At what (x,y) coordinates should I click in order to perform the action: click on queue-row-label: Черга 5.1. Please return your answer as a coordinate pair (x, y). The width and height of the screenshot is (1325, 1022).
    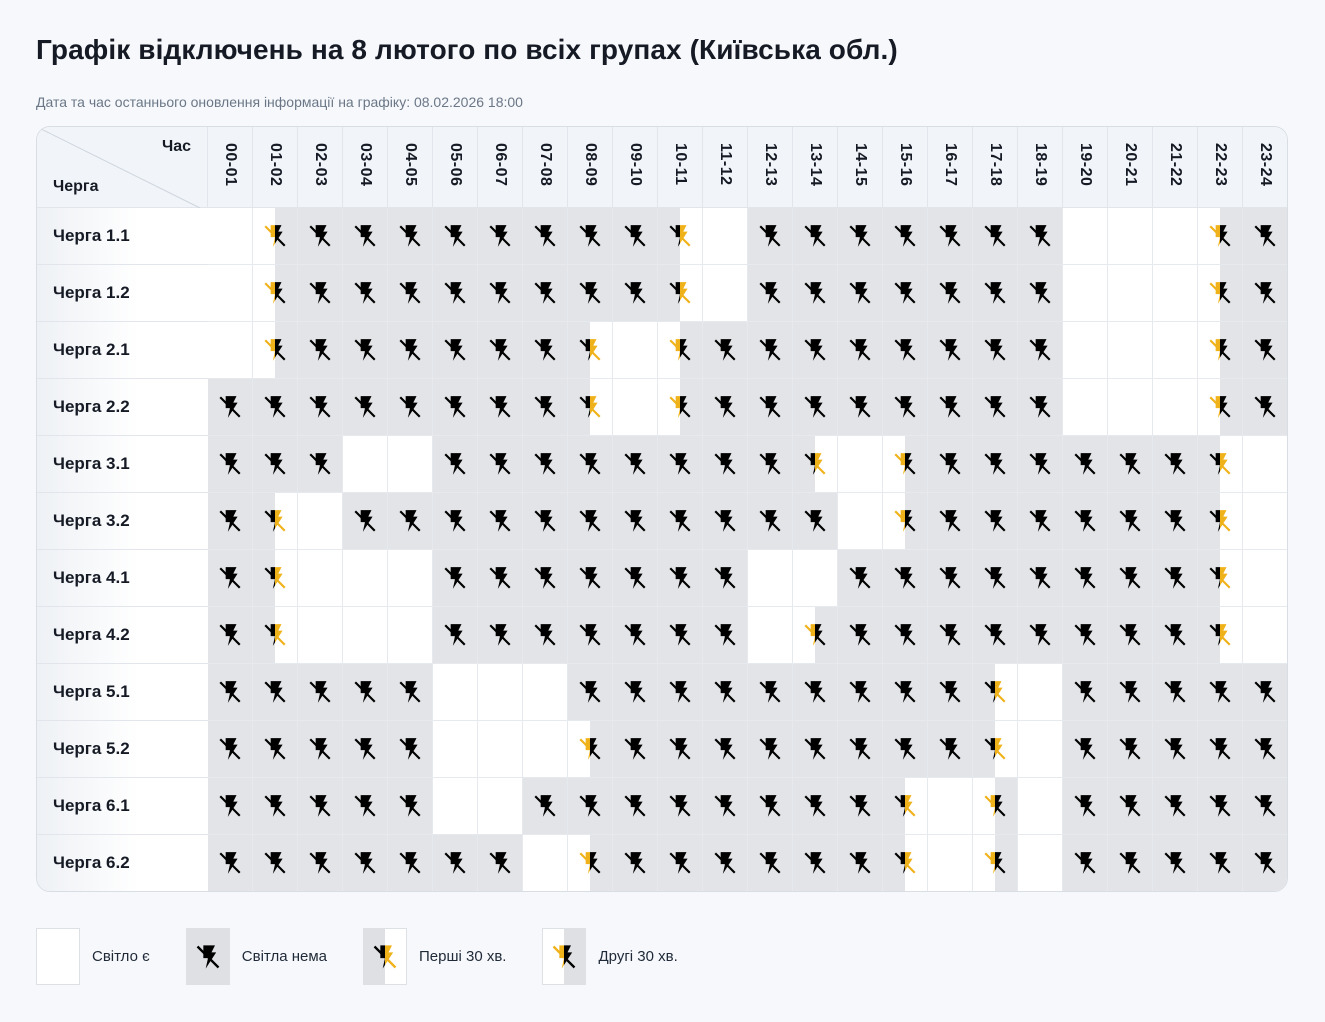
    Looking at the image, I should click on (122, 692).